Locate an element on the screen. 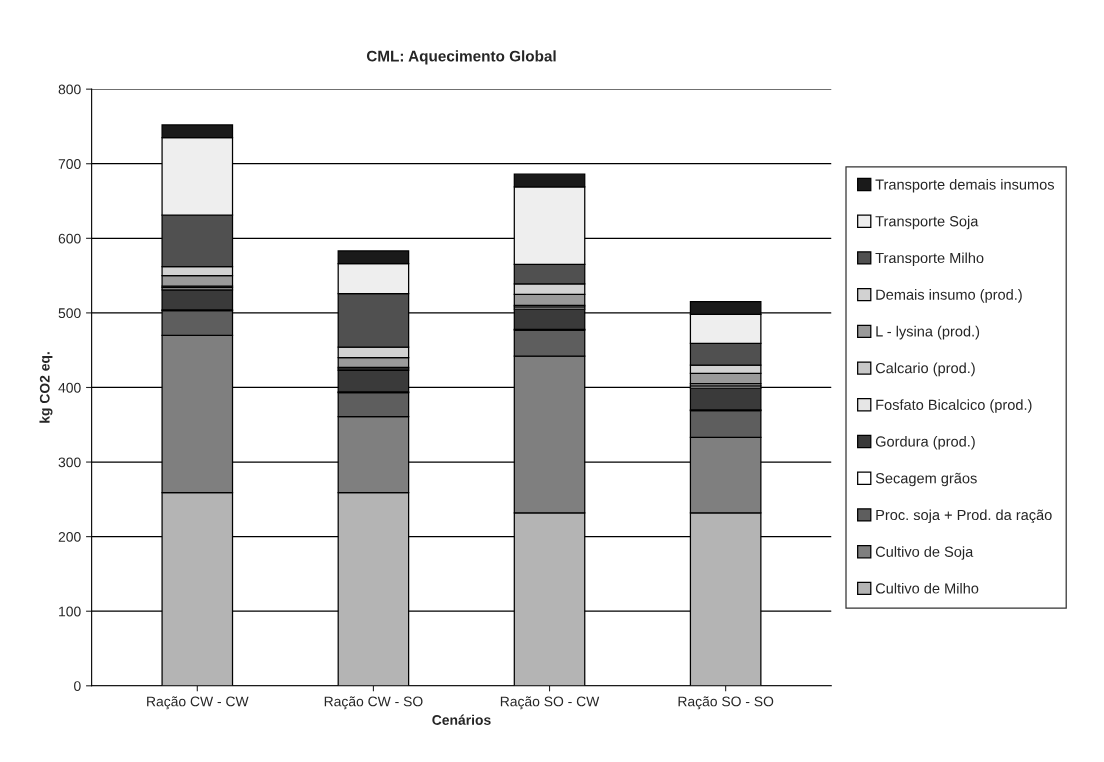  x-tick-label: Ração SO - CW is located at coordinates (550, 703).